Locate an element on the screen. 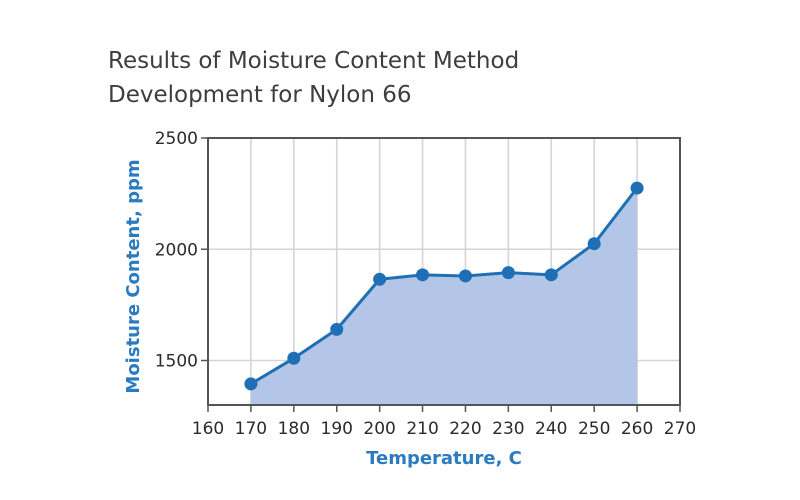 This screenshot has height=500, width=800. y-tick-labels: 1500 2000 2500 is located at coordinates (181, 250).